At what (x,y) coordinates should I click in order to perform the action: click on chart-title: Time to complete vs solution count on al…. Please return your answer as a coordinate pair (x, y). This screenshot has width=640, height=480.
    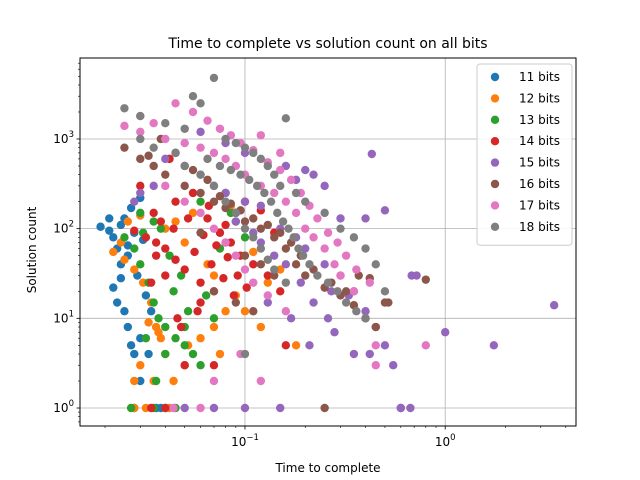
    Looking at the image, I should click on (327, 44).